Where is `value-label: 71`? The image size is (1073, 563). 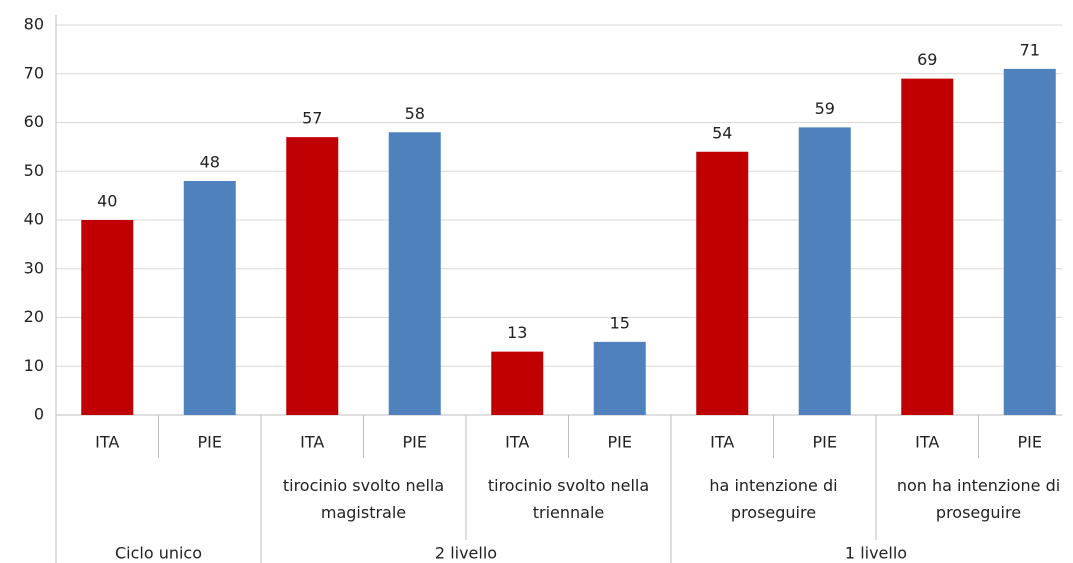 value-label: 71 is located at coordinates (1030, 49).